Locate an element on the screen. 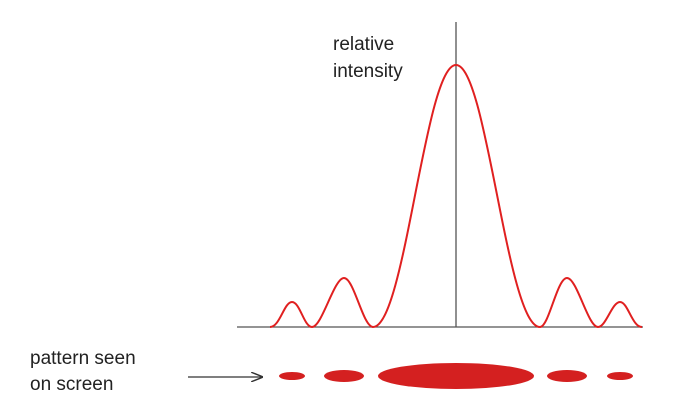  intensity-label-line: relative is located at coordinates (363, 44).